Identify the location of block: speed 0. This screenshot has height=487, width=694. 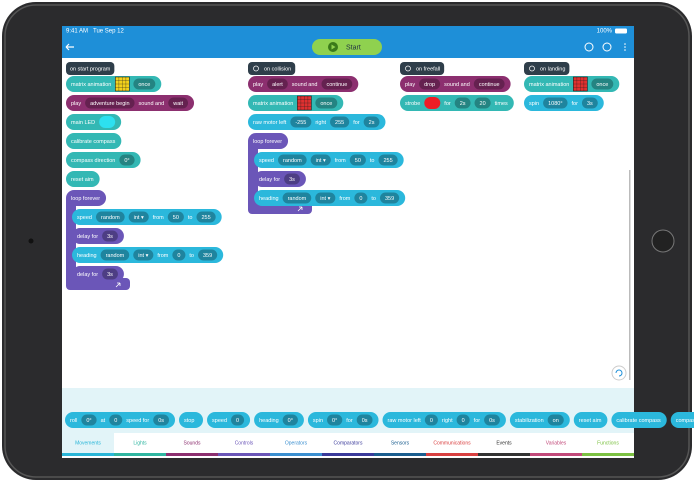
(229, 420).